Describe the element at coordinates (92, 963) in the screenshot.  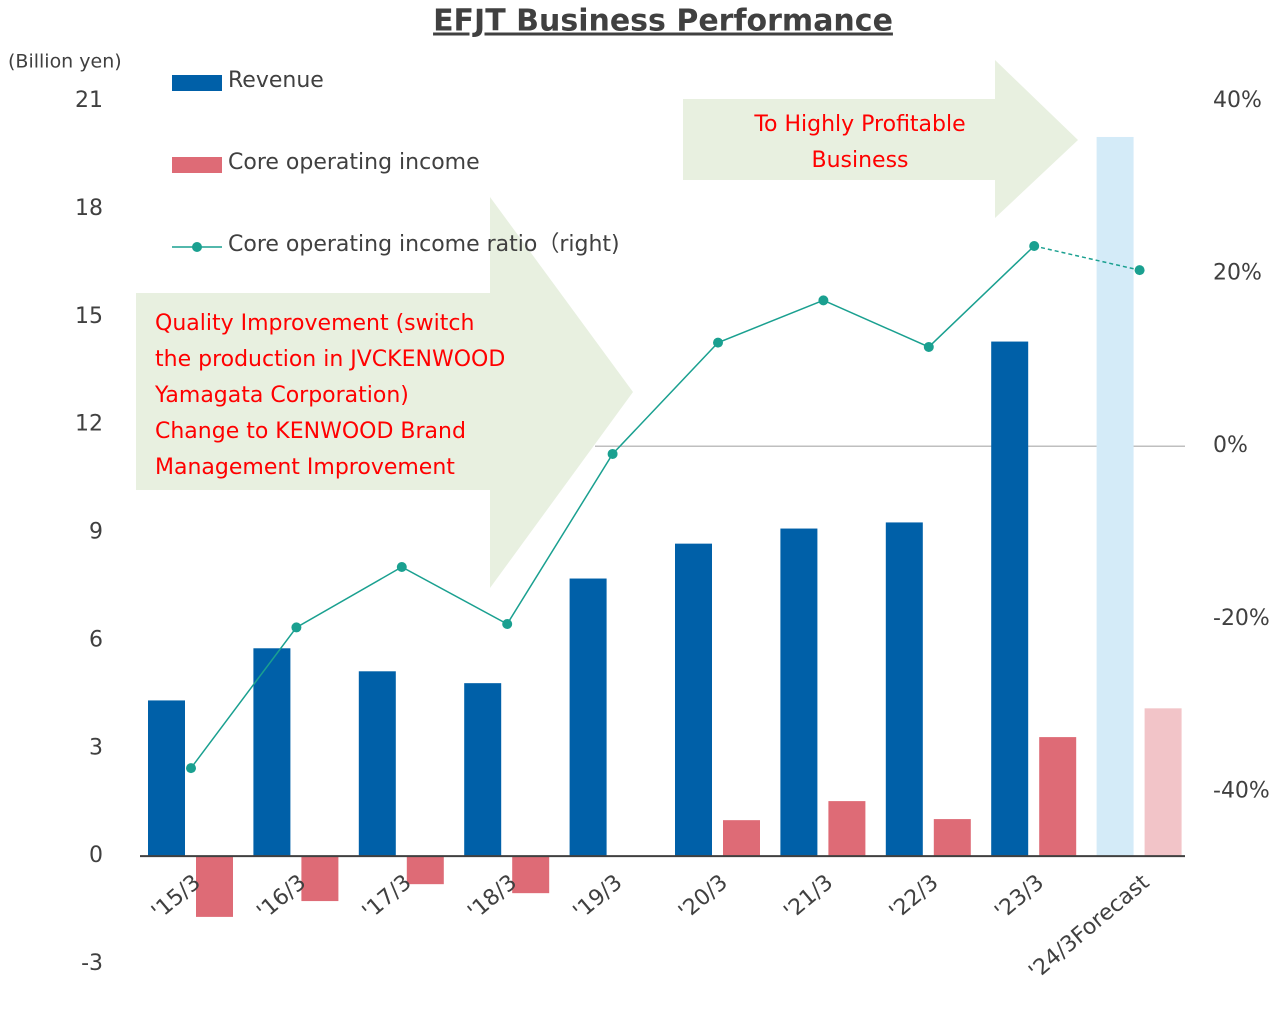
I see `y-tick-label: -3` at that location.